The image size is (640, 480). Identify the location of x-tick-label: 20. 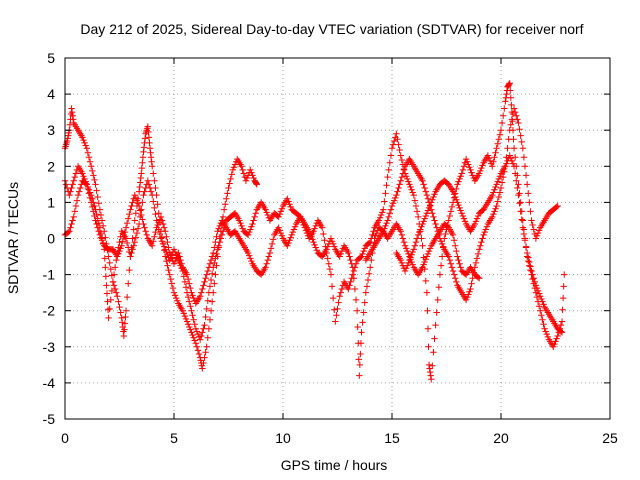
(501, 438).